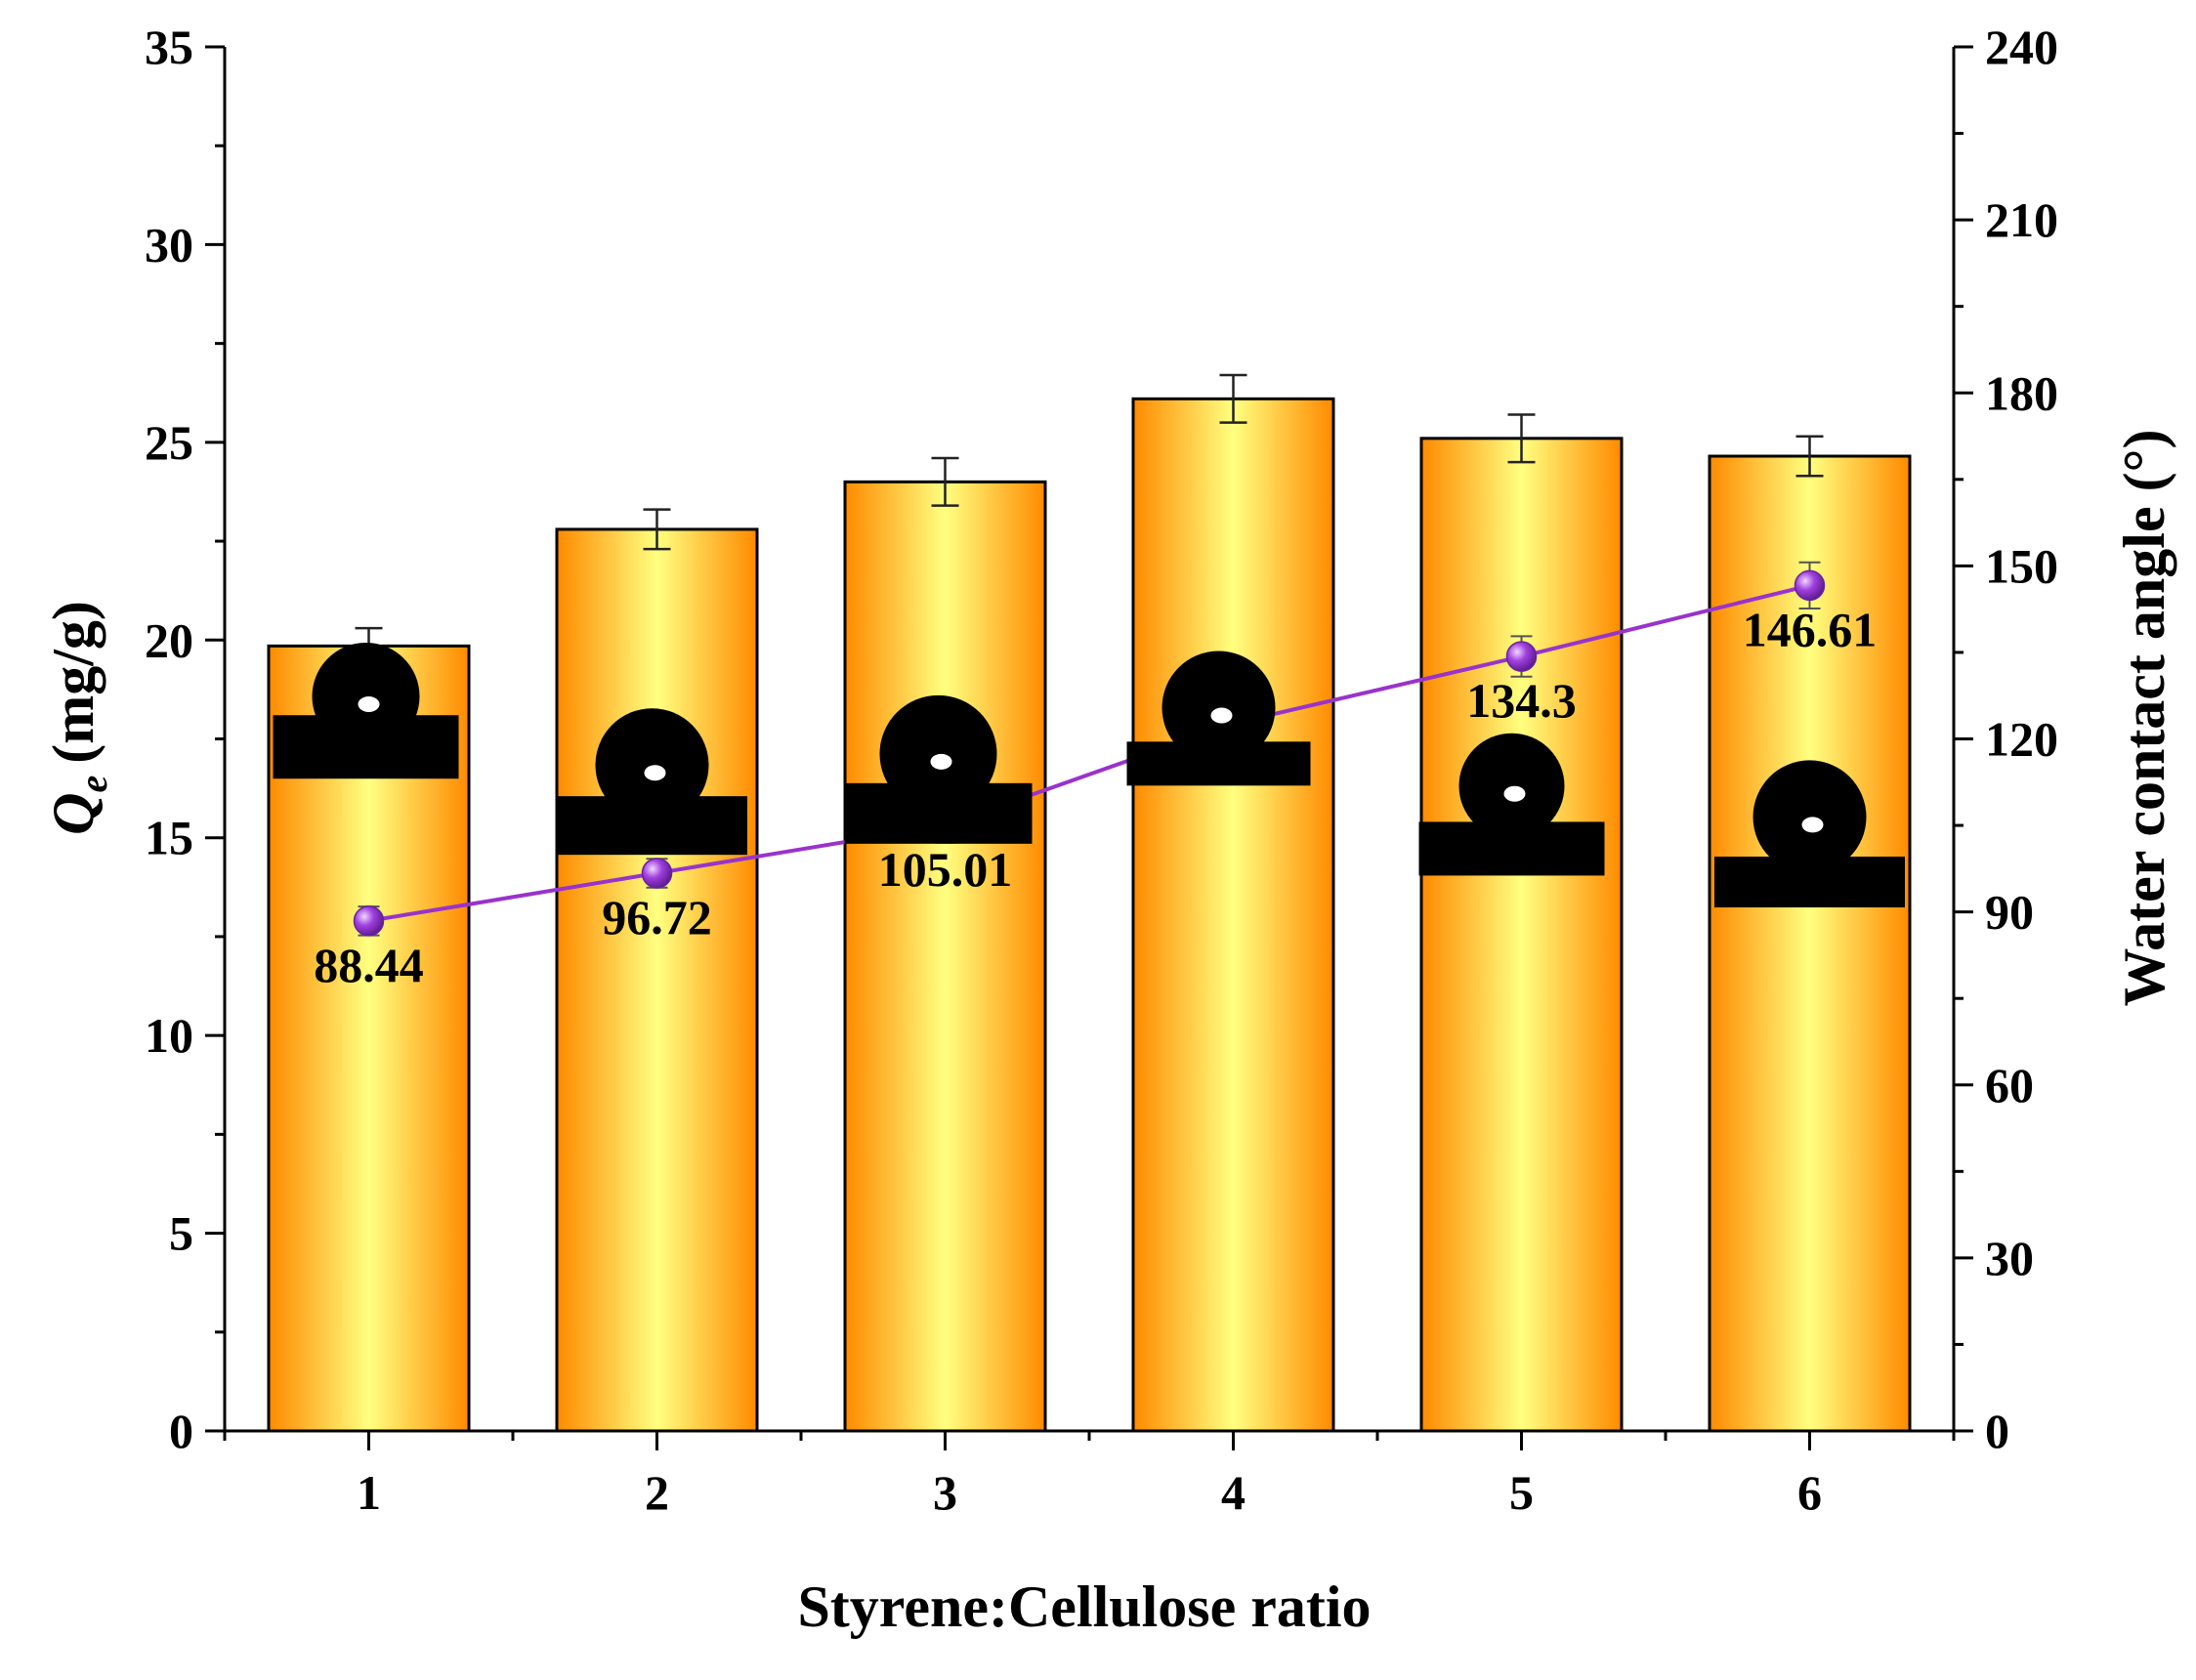  Describe the element at coordinates (2009, 1085) in the screenshot. I see `right-tick-label-2: 60` at that location.